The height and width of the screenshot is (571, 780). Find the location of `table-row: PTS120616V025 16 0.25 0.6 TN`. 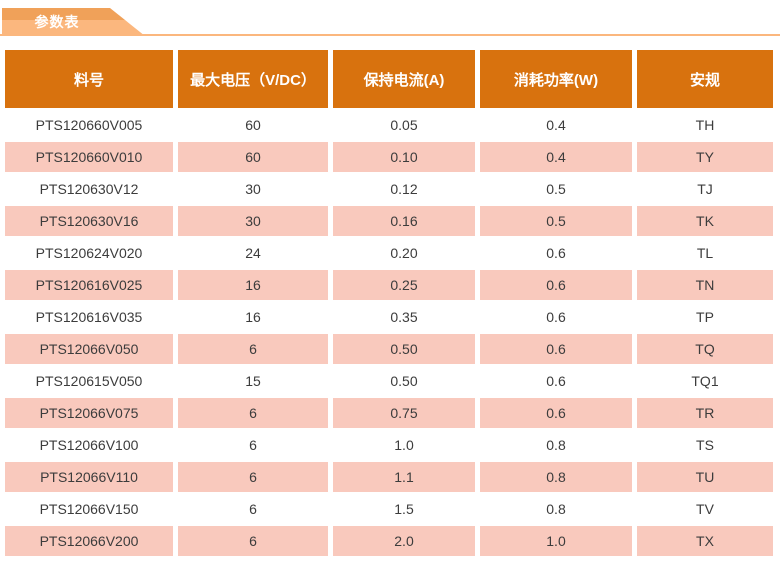

table-row: PTS120616V025 16 0.25 0.6 TN is located at coordinates (389, 285).